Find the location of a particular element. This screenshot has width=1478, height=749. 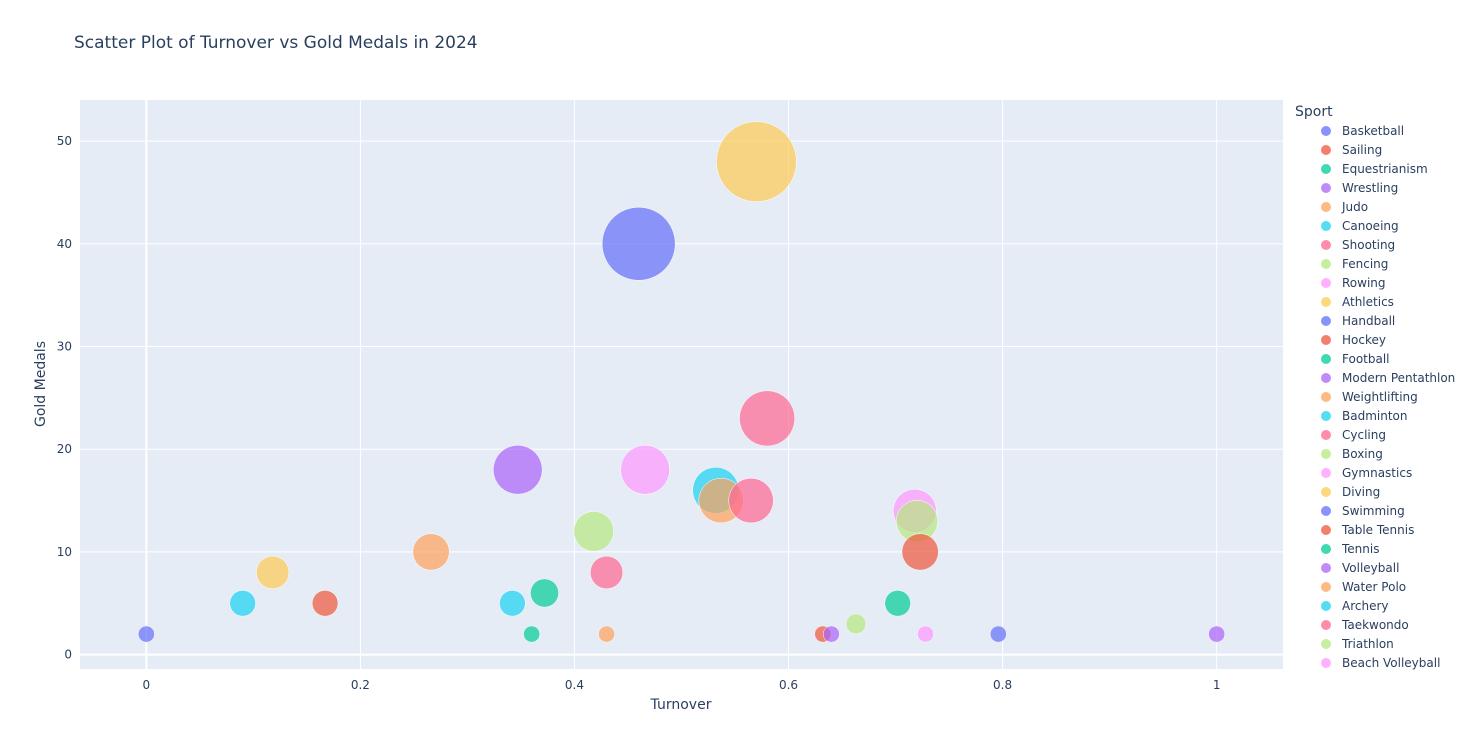

data-point-wrestling is located at coordinates (831, 634).